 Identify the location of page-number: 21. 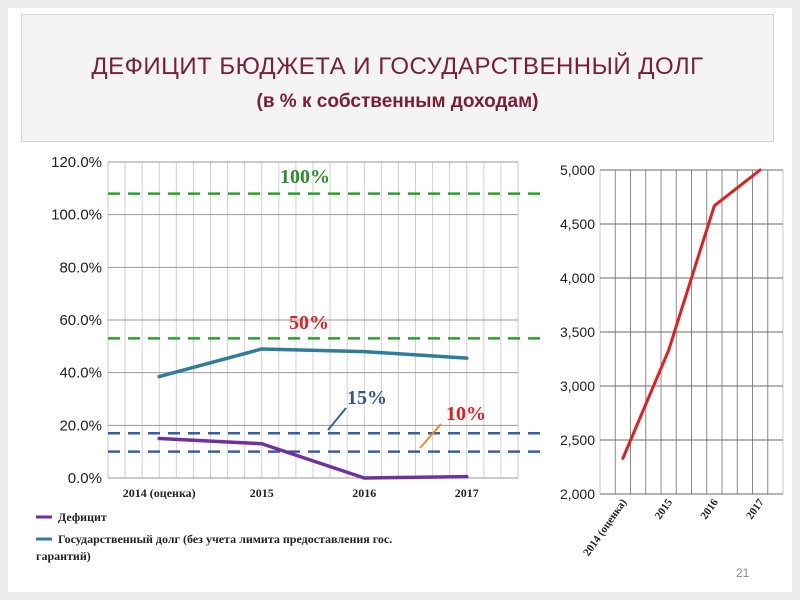
(743, 573).